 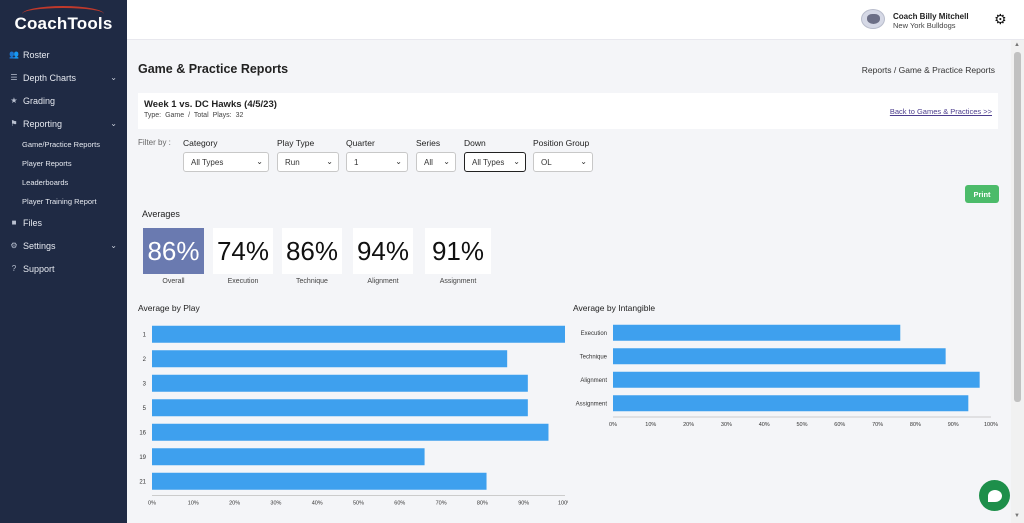 I want to click on select-value: All, so click(x=428, y=162).